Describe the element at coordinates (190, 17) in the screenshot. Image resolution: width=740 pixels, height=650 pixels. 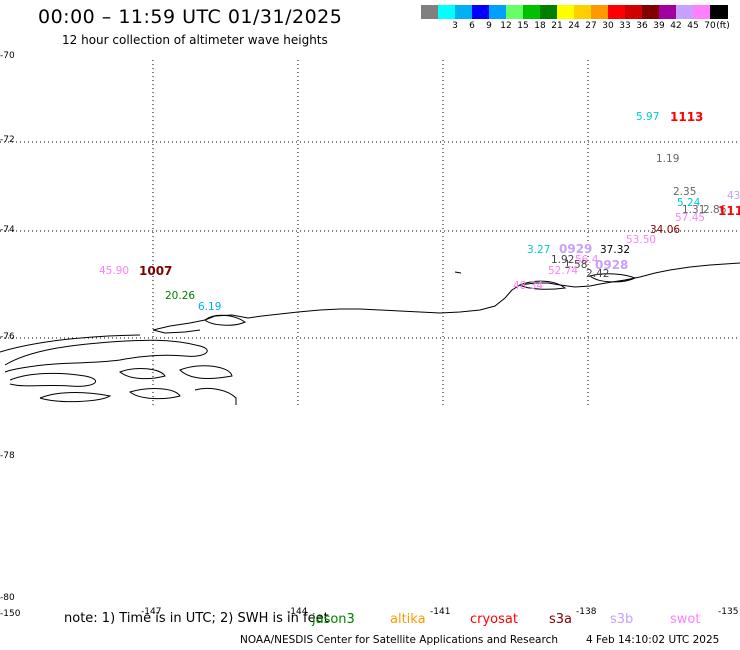
I see `map-title: 00:00 – 11:59 UTC 01/31/2025` at that location.